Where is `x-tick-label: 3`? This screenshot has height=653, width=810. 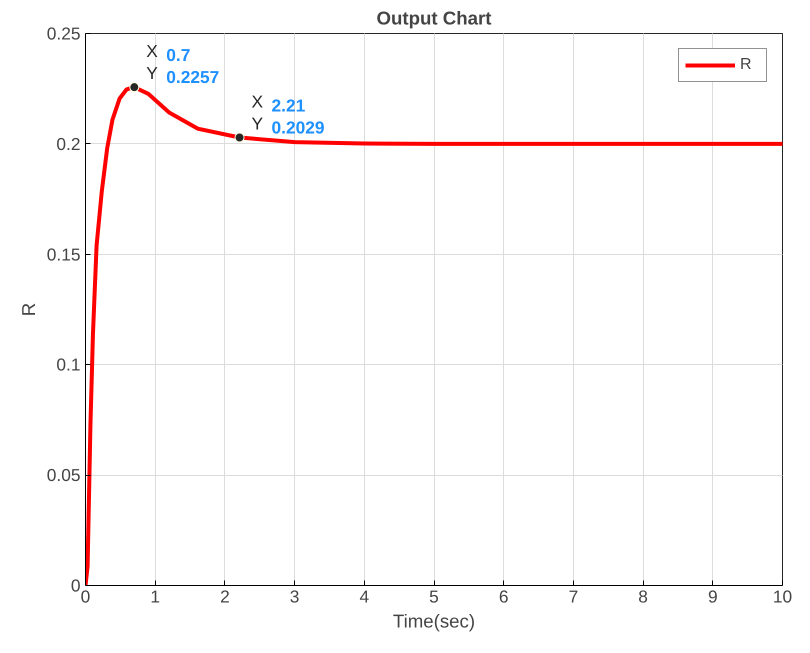 x-tick-label: 3 is located at coordinates (295, 596).